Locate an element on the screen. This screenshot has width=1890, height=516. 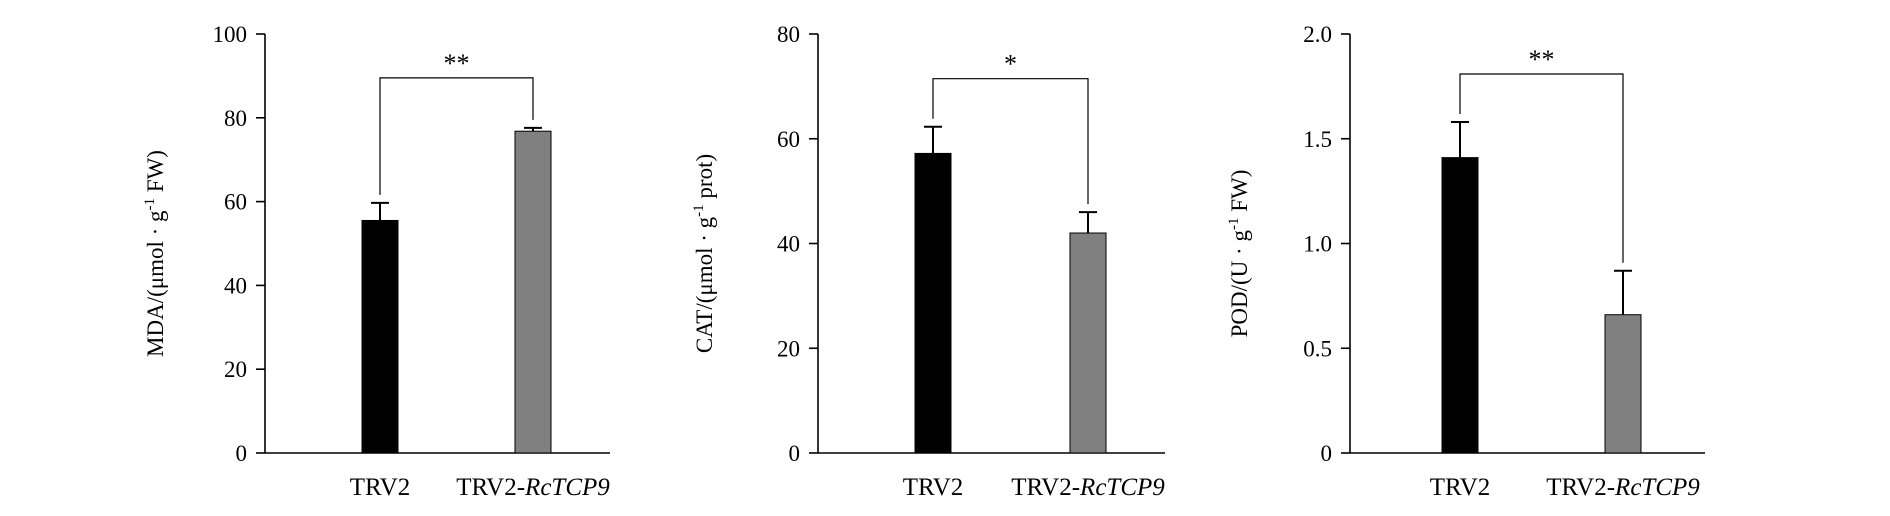
y-axis-label: CAT/(μmol · g-1 prot) is located at coordinates (704, 253).